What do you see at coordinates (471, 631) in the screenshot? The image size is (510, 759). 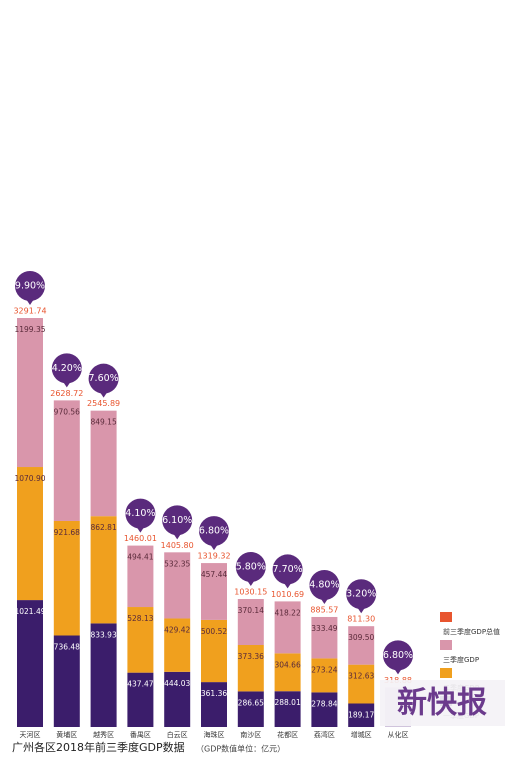 I see `legend-label: 前三季度GDP总值` at bounding box center [471, 631].